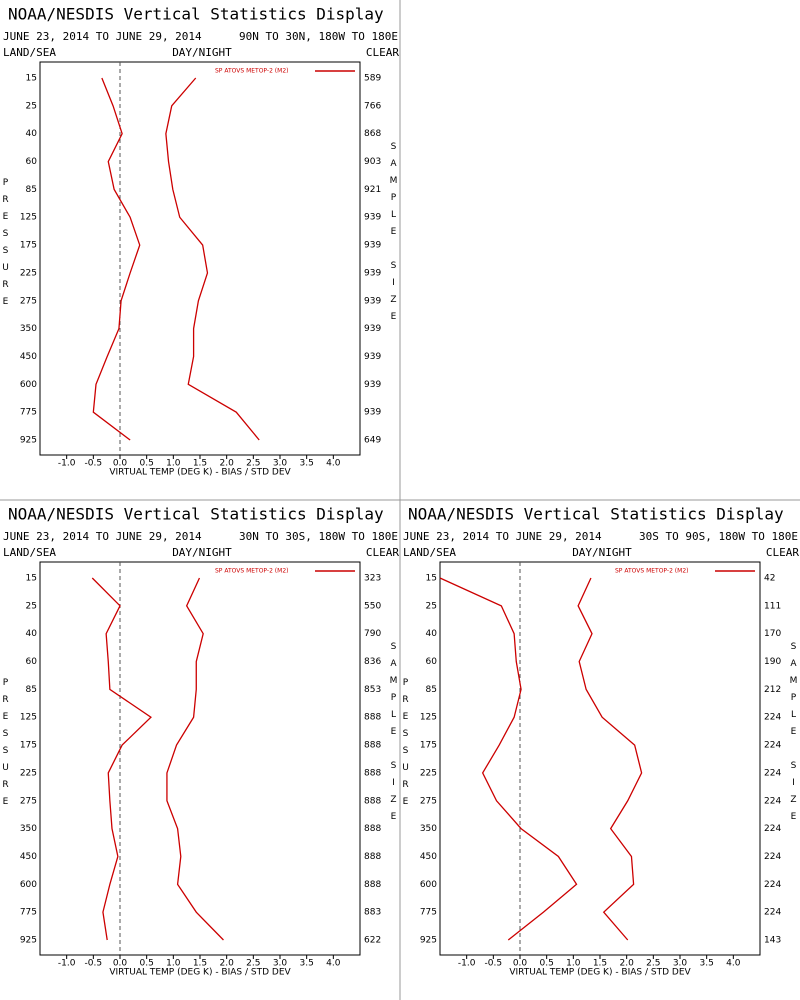 This screenshot has width=800, height=1000. I want to click on x-tick-label: 1.0, so click(173, 964).